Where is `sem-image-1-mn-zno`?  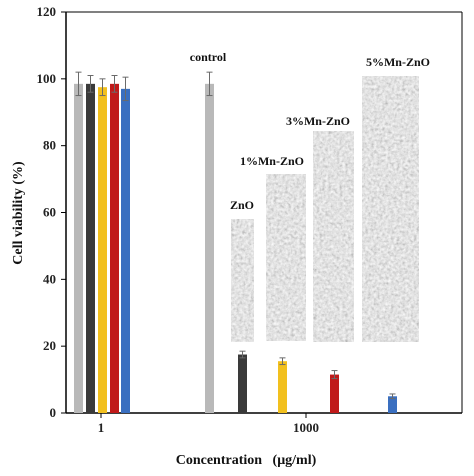 sem-image-1-mn-zno is located at coordinates (286, 257).